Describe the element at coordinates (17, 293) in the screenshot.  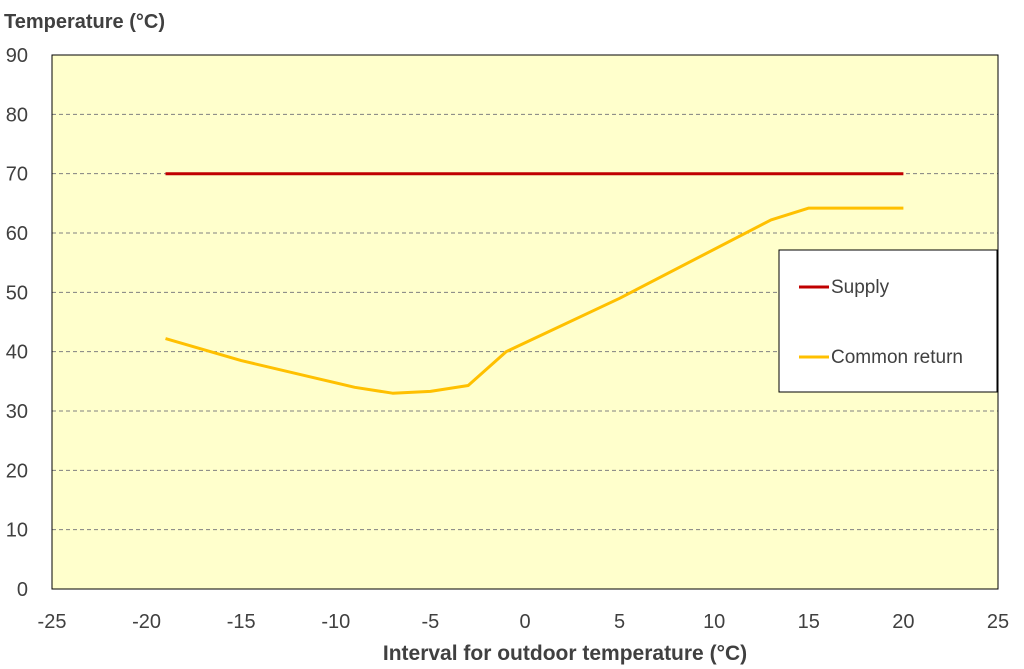
I see `y-tick-label: 50` at that location.